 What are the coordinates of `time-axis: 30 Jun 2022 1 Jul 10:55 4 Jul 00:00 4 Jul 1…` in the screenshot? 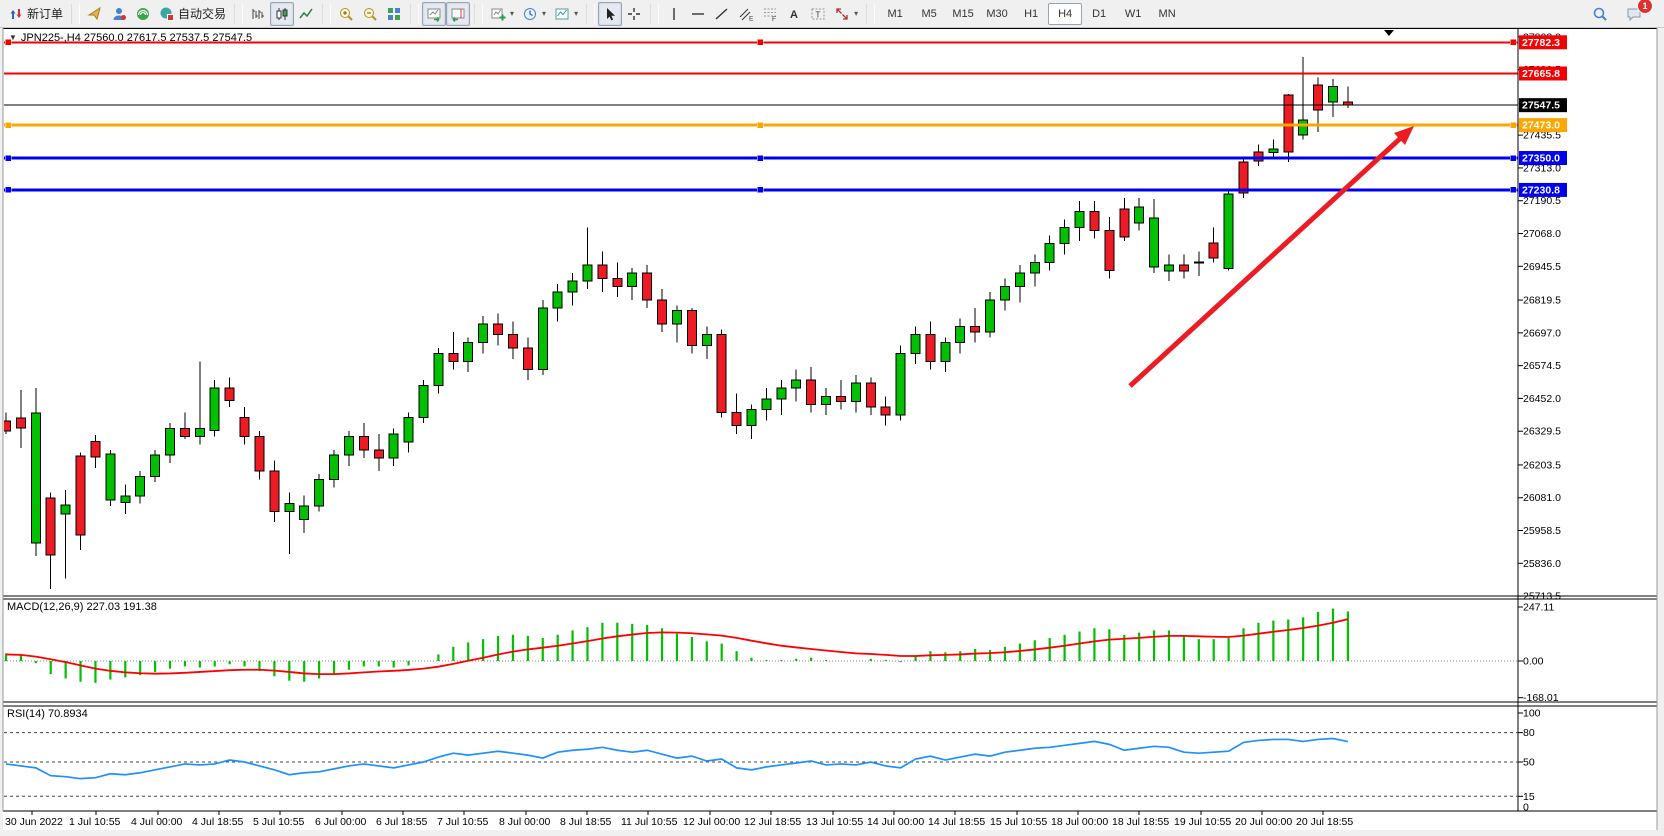 It's located at (679, 819).